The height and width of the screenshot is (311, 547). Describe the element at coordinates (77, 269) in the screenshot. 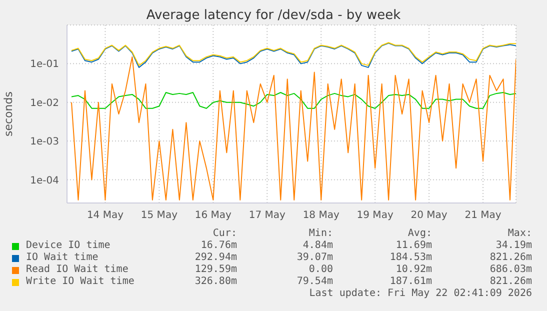

I see `legend-label: Read IO Wait time` at that location.